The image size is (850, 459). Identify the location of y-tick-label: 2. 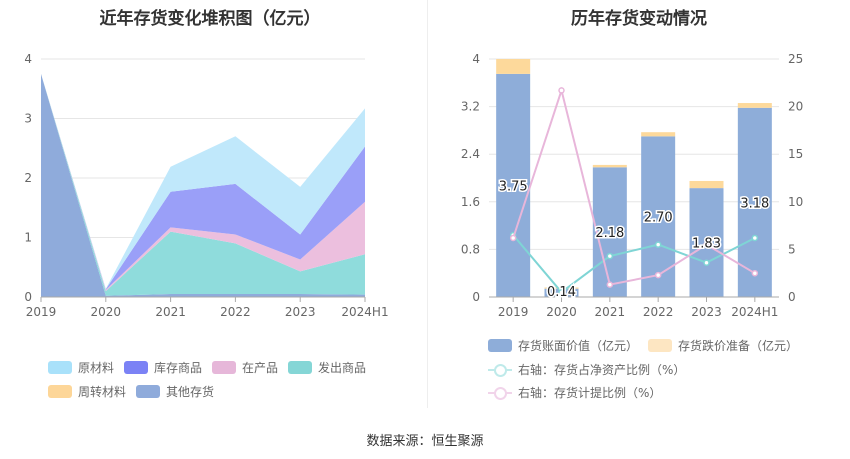
(28, 178).